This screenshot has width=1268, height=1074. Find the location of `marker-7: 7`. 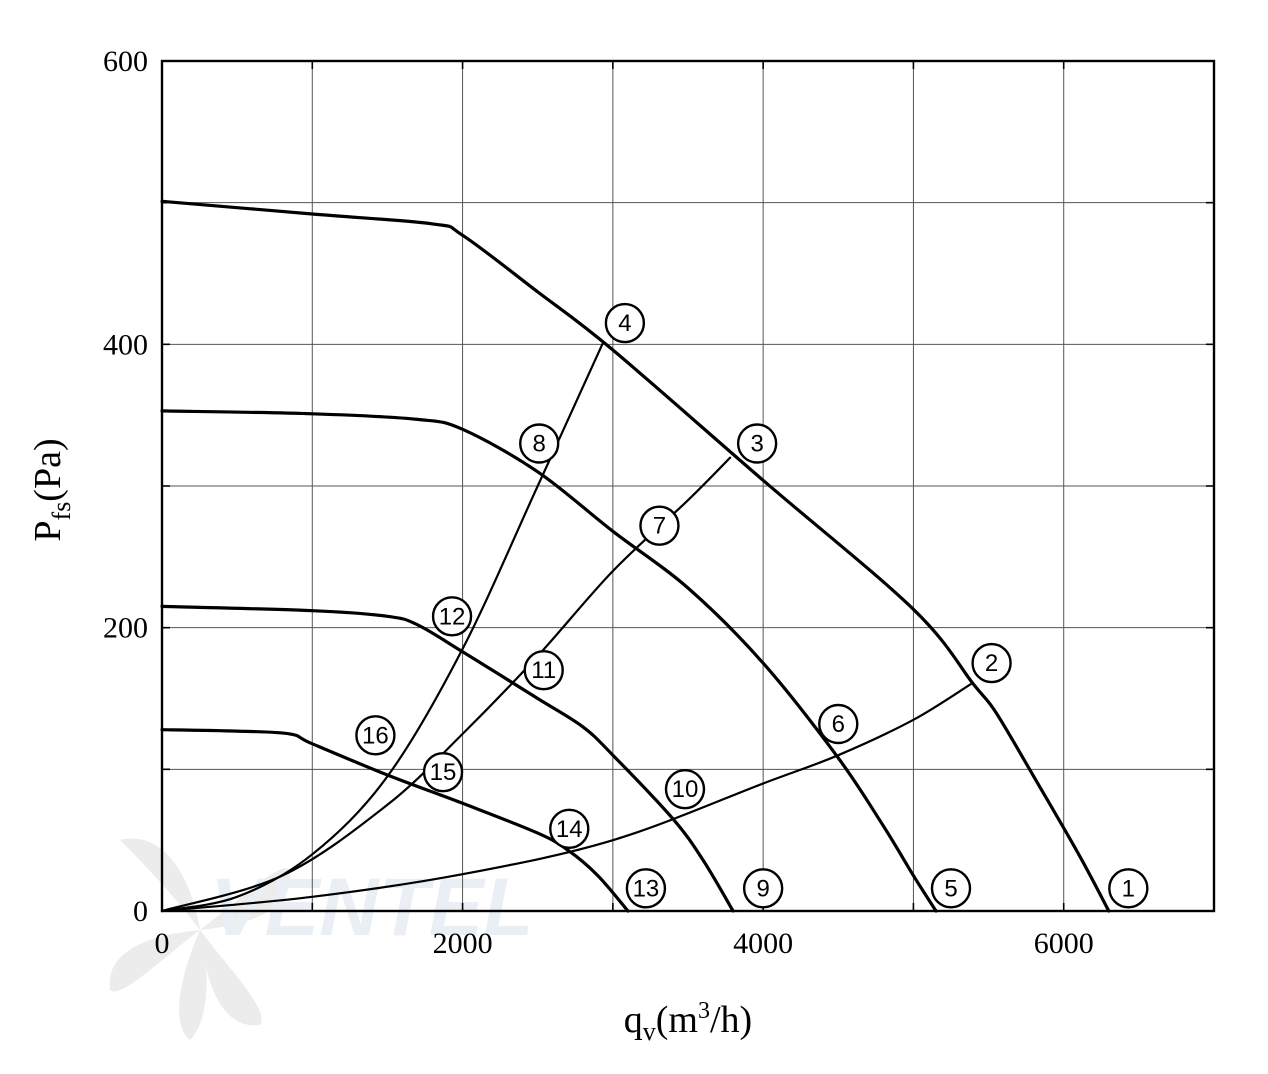

marker-7: 7 is located at coordinates (659, 525).